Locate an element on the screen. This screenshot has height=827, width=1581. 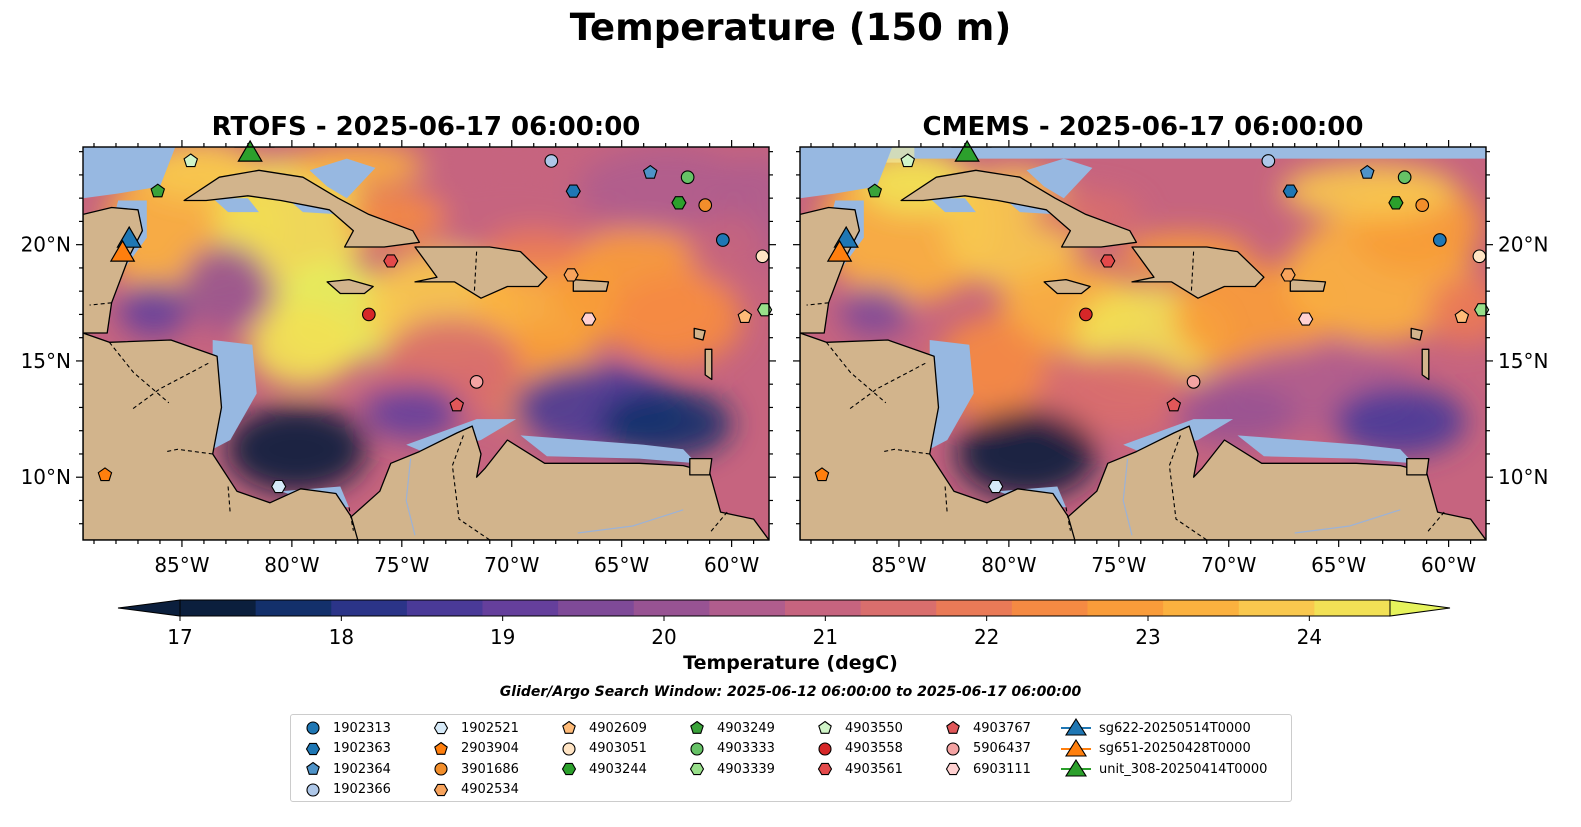
legend-label: 4903333 is located at coordinates (746, 749).